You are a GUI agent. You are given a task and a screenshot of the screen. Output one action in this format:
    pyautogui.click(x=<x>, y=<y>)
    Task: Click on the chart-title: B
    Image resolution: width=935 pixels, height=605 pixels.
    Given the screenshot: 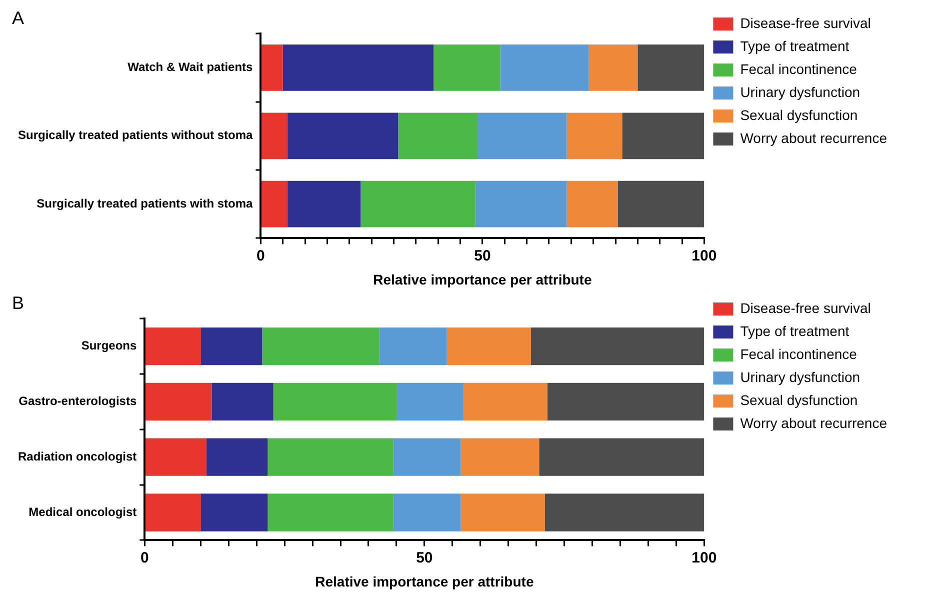 What is the action you would take?
    pyautogui.click(x=18, y=302)
    